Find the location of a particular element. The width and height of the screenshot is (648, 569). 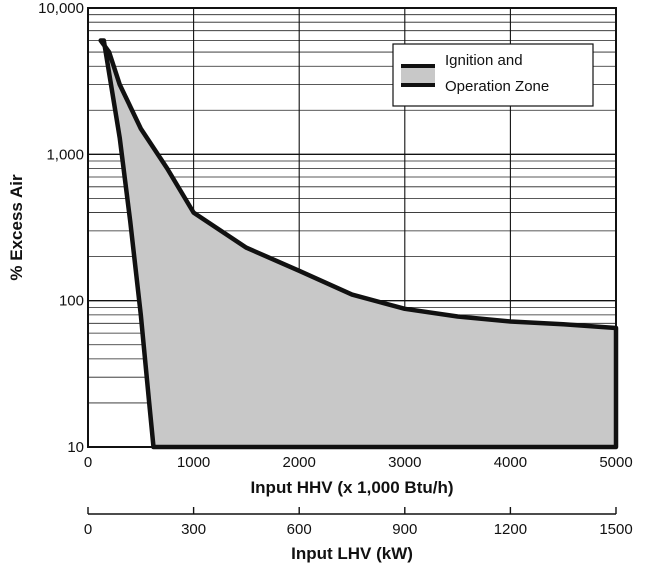

y-tick-label: 1,000 is located at coordinates (65, 154).